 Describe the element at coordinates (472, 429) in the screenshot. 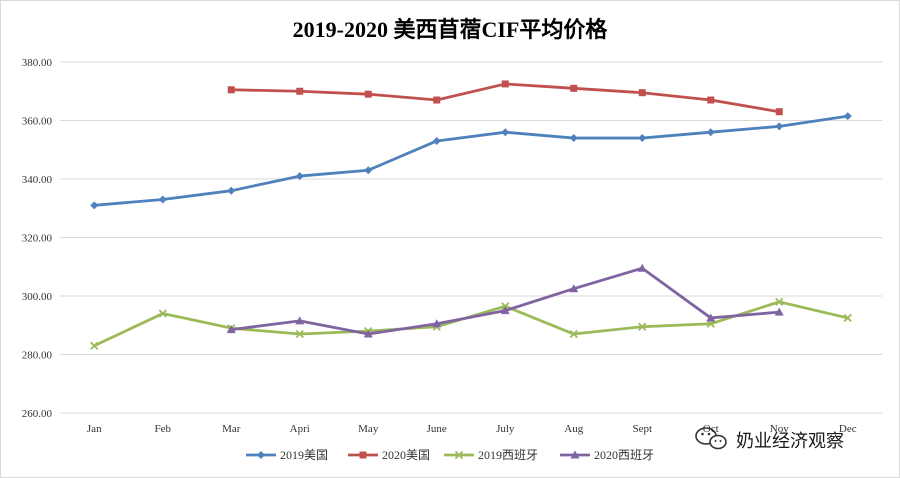

I see `x-axis-ticks: Jan Feb Mar Apri May June July Aug Sept Oct Nov Dec` at that location.